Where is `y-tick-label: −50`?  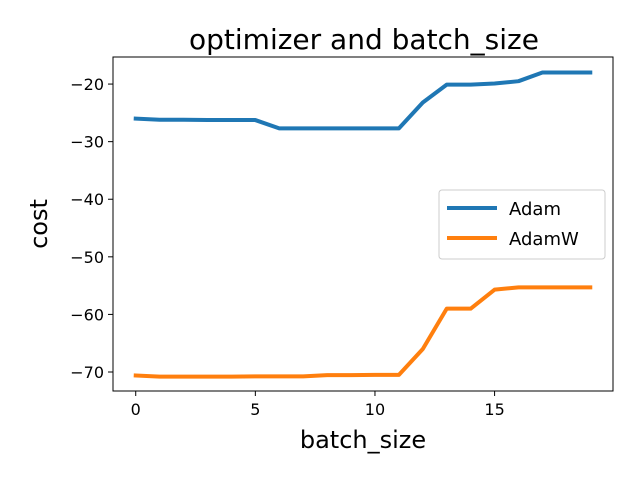
y-tick-label: −50 is located at coordinates (87, 257).